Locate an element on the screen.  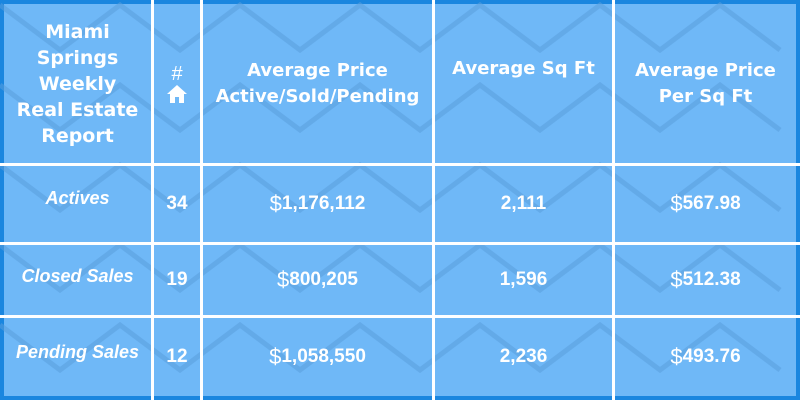
avg-sqft-cell: 1,596 is located at coordinates (523, 280).